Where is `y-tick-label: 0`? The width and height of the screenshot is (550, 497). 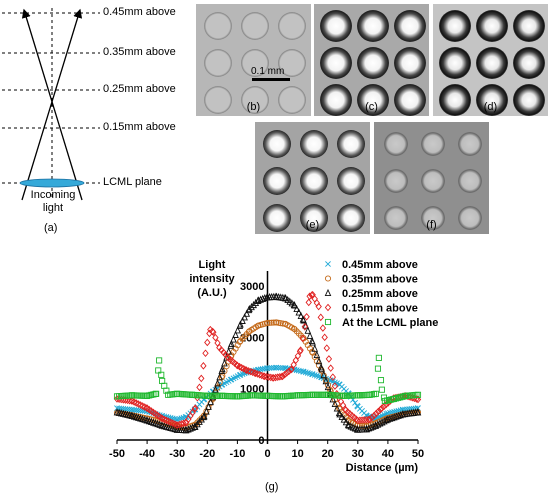 y-tick-label: 0 is located at coordinates (261, 441).